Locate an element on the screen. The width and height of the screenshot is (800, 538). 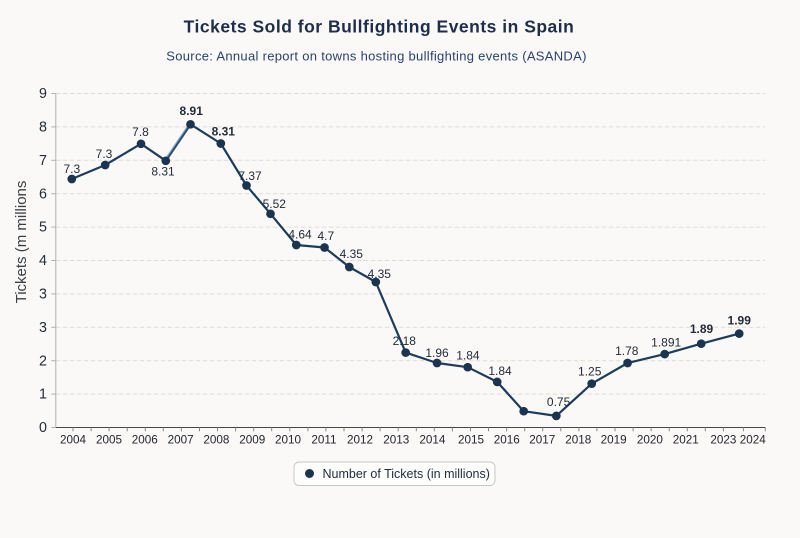
svg-text: 2024 is located at coordinates (753, 440).